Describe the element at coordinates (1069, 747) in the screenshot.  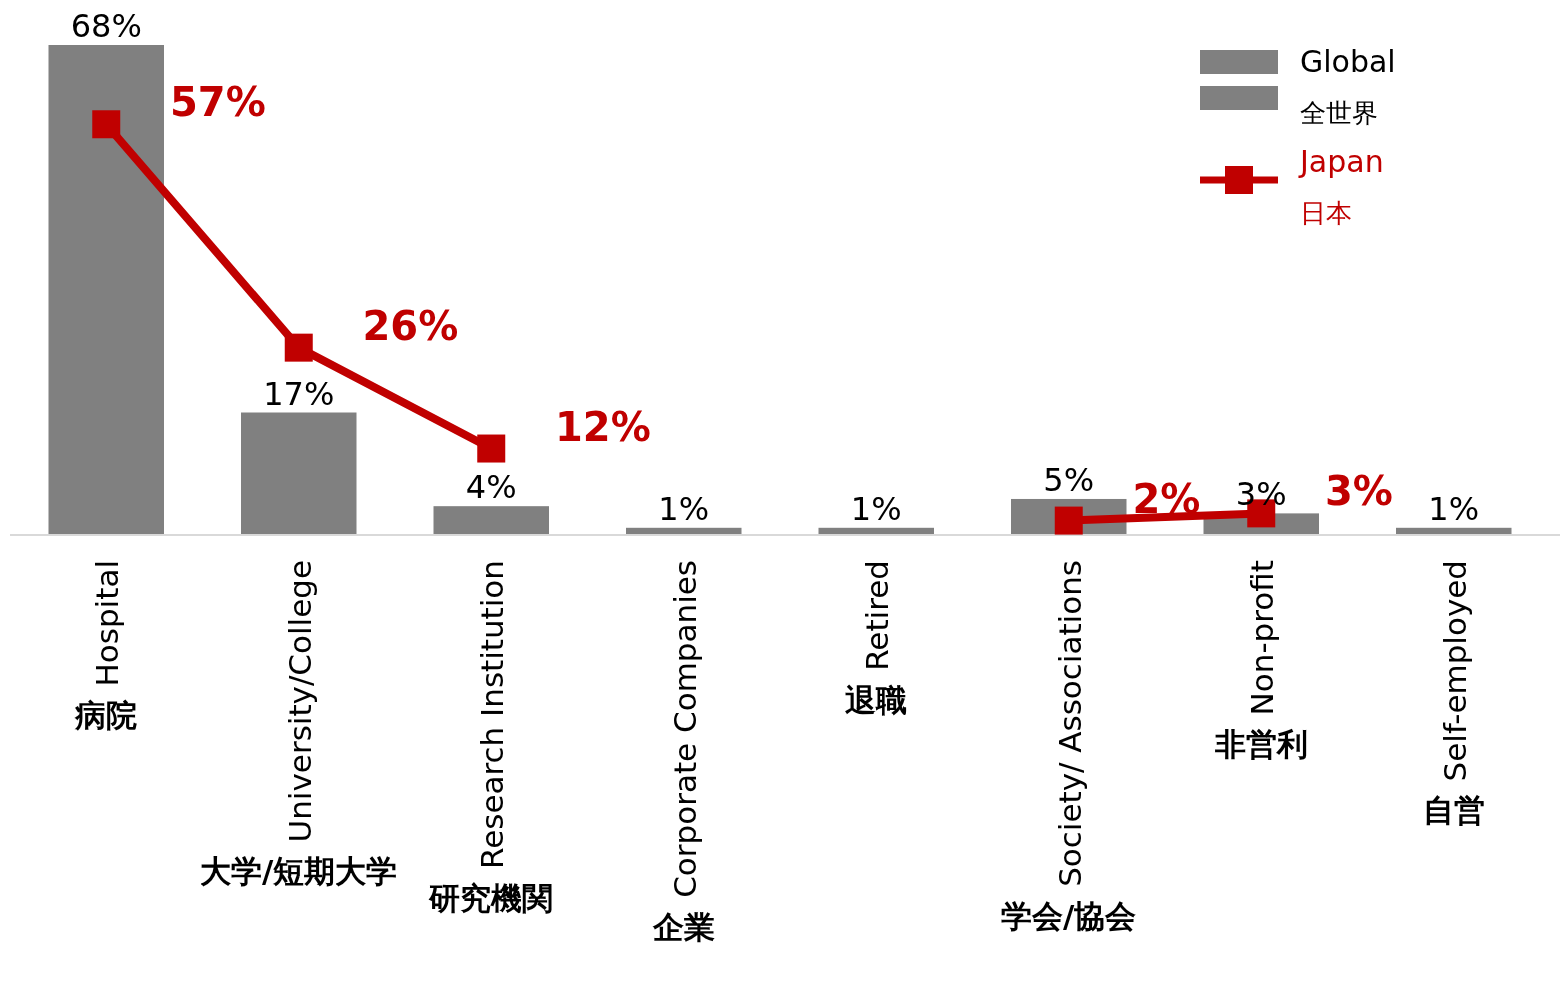
I see `x-tick-label: Society/ Associations 学会/協会` at that location.